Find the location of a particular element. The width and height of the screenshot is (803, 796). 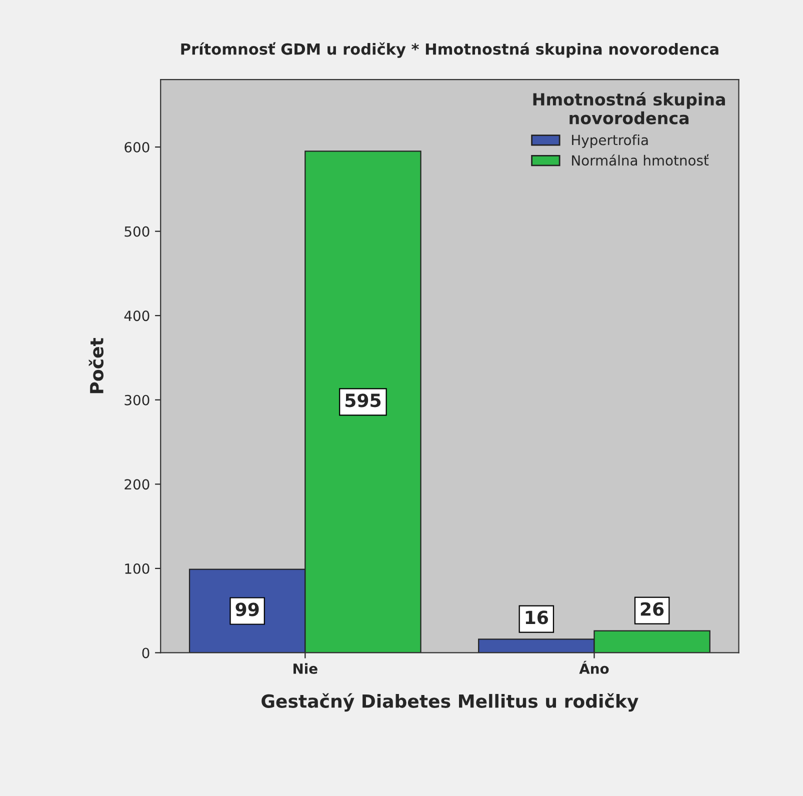

y-axis-title: Počet is located at coordinates (96, 366).